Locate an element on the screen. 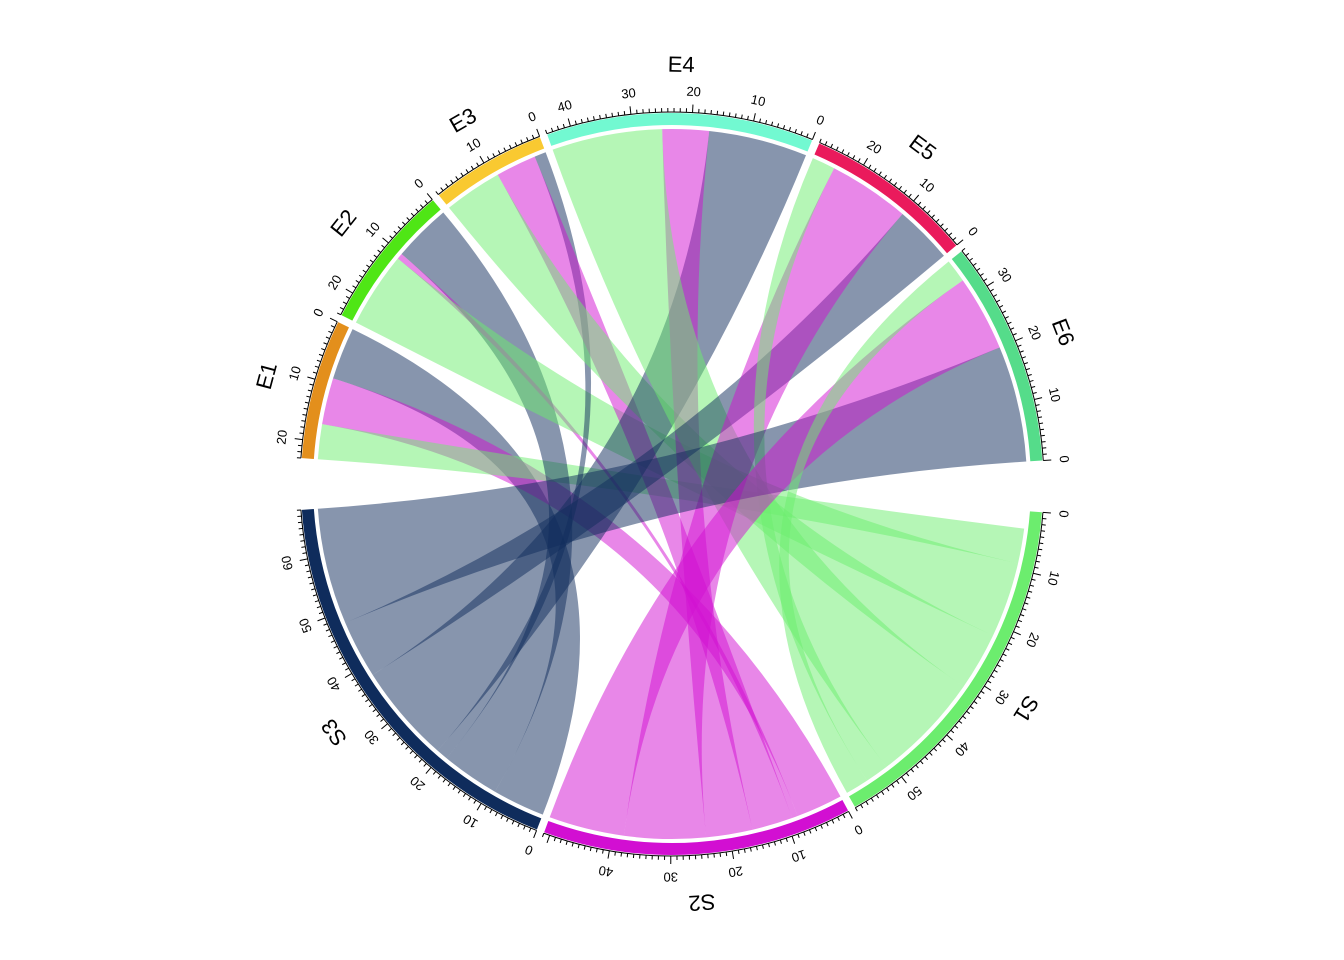  sector-label-e2: E2 is located at coordinates (343, 223).